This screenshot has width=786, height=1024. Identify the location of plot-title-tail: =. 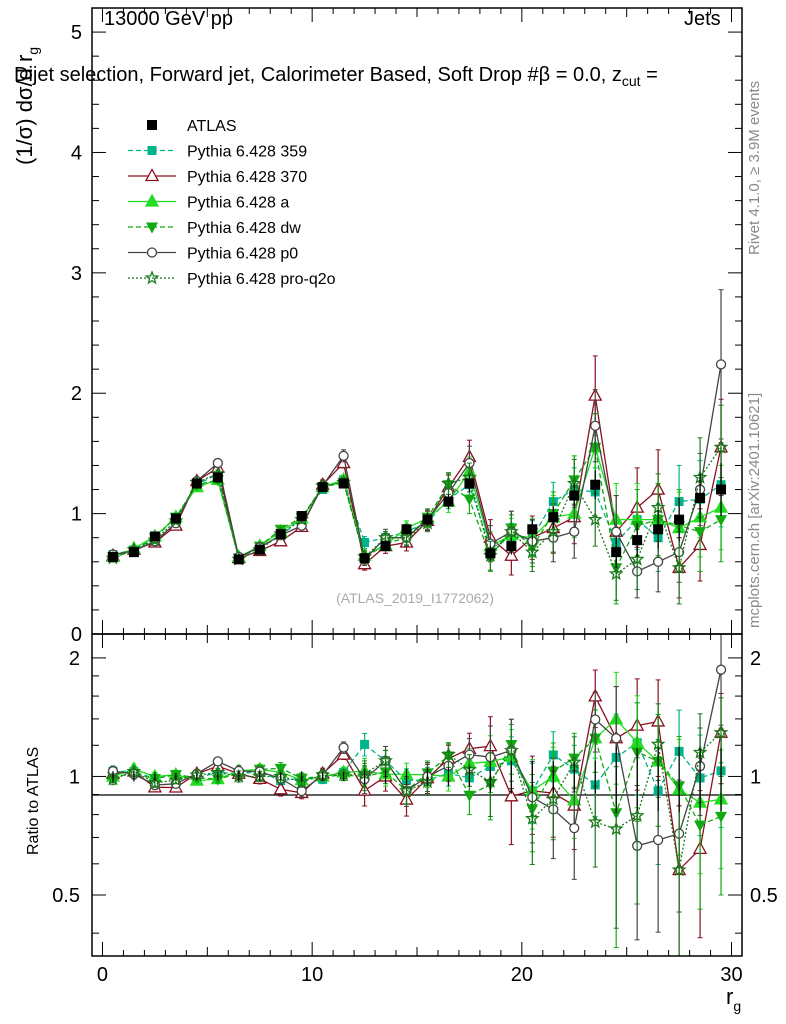
(649, 75).